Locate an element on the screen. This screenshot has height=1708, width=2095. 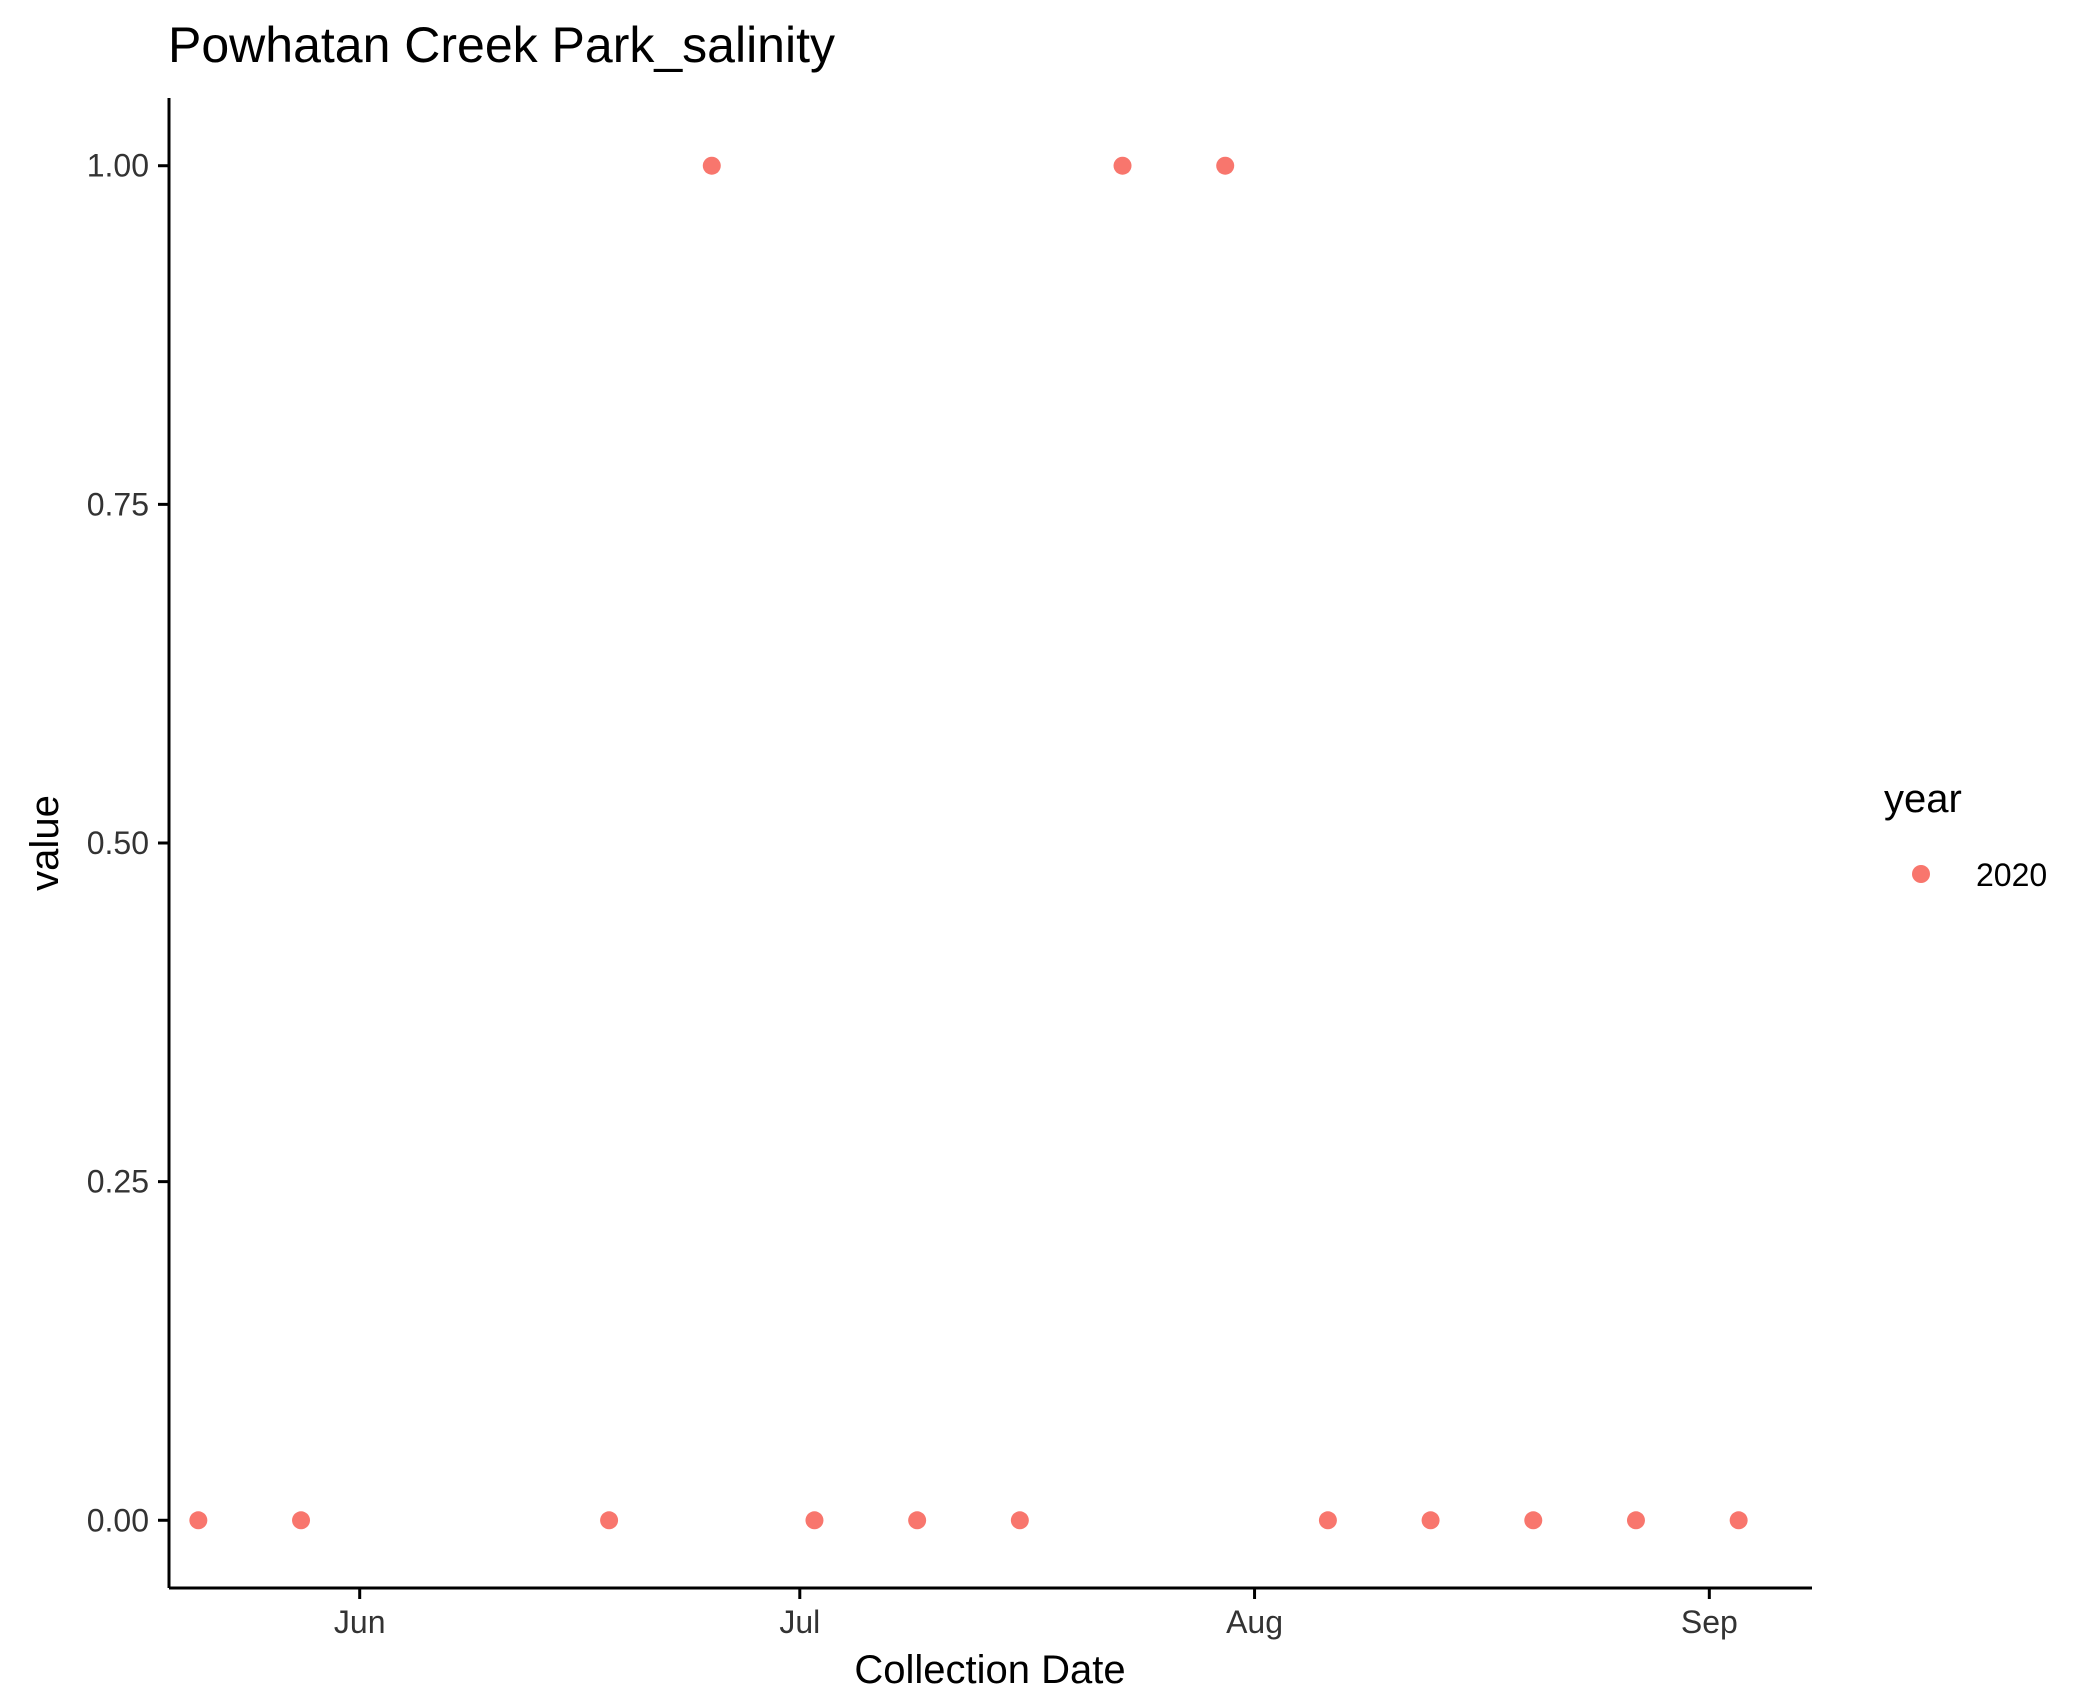
x-tick-label: Aug is located at coordinates (1254, 1622).